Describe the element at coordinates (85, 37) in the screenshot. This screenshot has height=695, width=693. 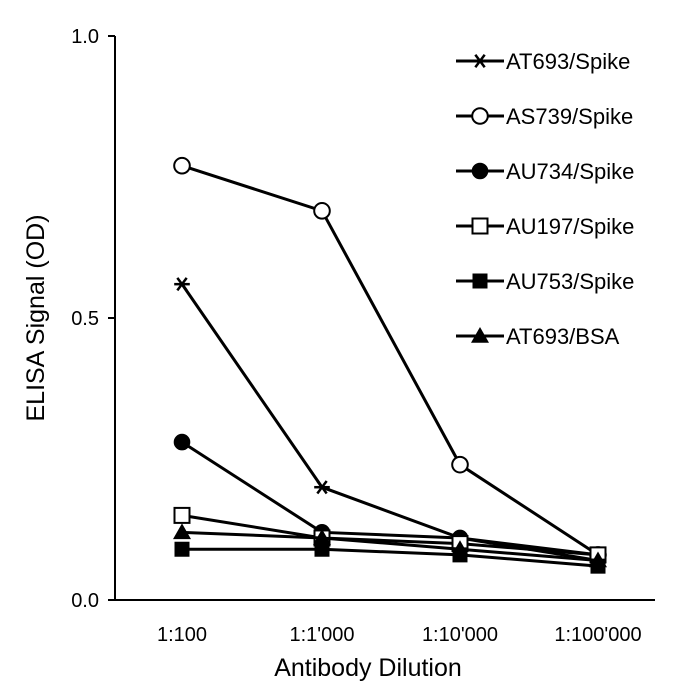
I see `y-tick-label: 1.0` at that location.